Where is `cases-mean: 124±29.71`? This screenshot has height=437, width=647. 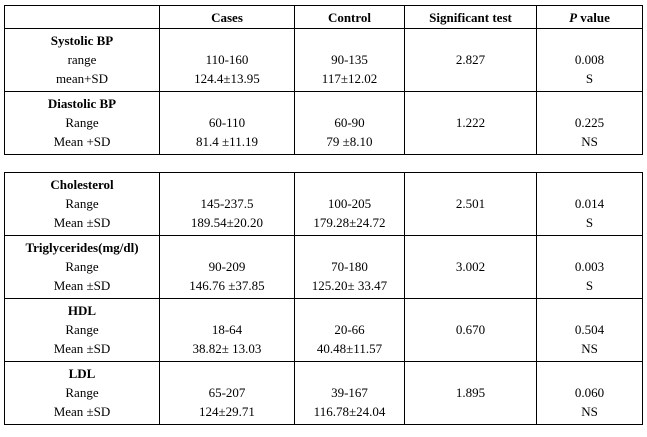 cases-mean: 124±29.71 is located at coordinates (227, 411).